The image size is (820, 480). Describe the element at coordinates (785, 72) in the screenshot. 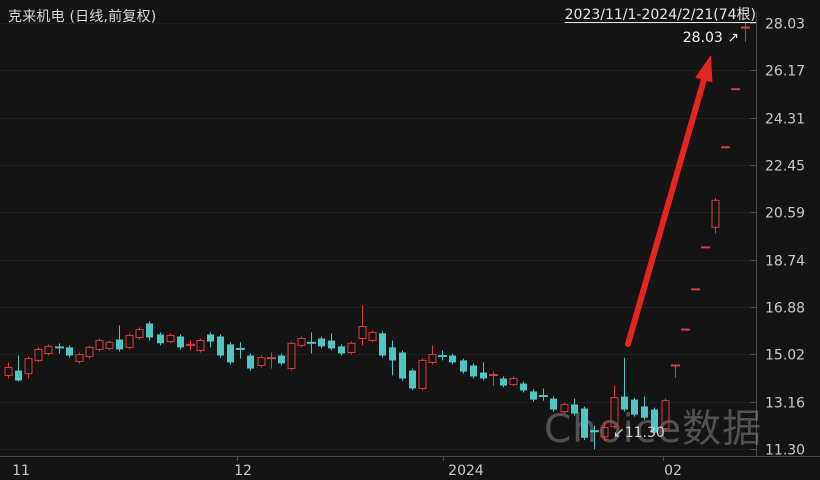

I see `y-axis-label: 26.17` at that location.